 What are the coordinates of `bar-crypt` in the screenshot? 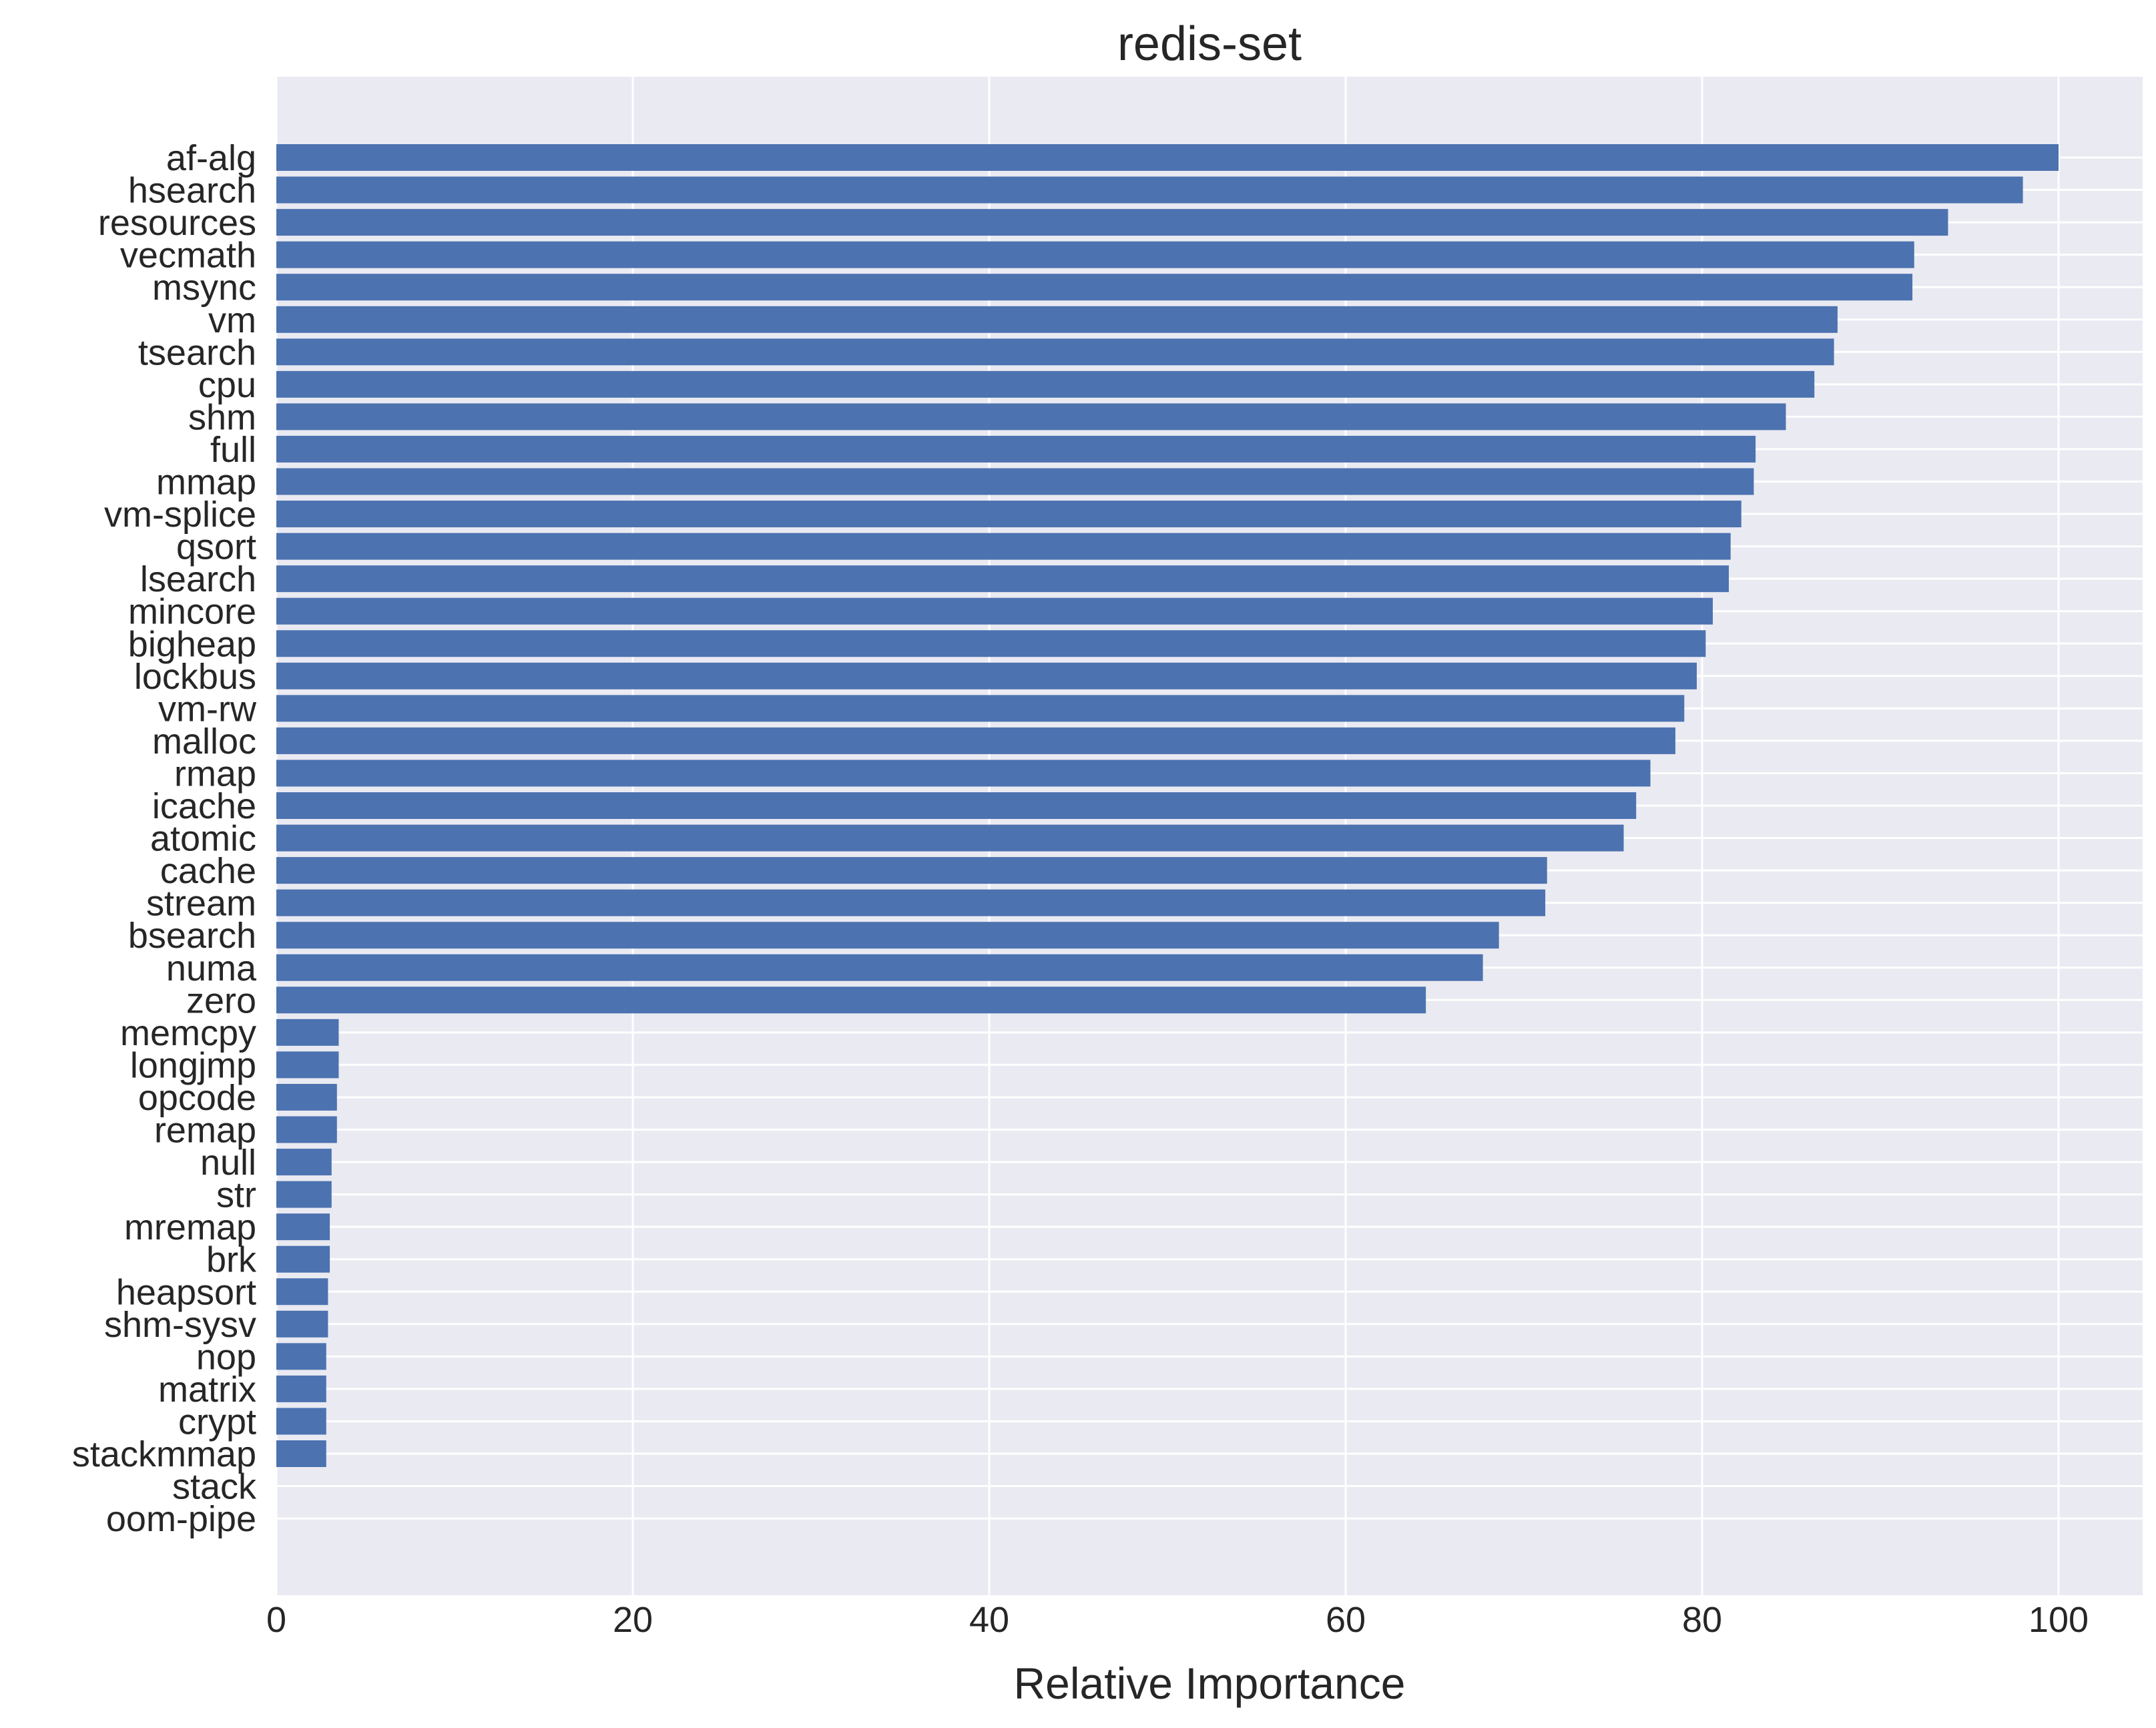 It's located at (301, 1421).